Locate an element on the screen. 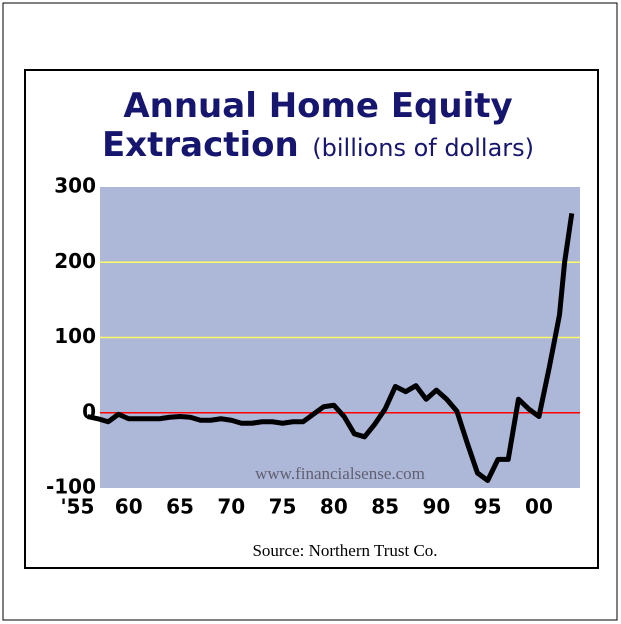 The height and width of the screenshot is (624, 621). watermark: www.financialsense.com is located at coordinates (340, 473).